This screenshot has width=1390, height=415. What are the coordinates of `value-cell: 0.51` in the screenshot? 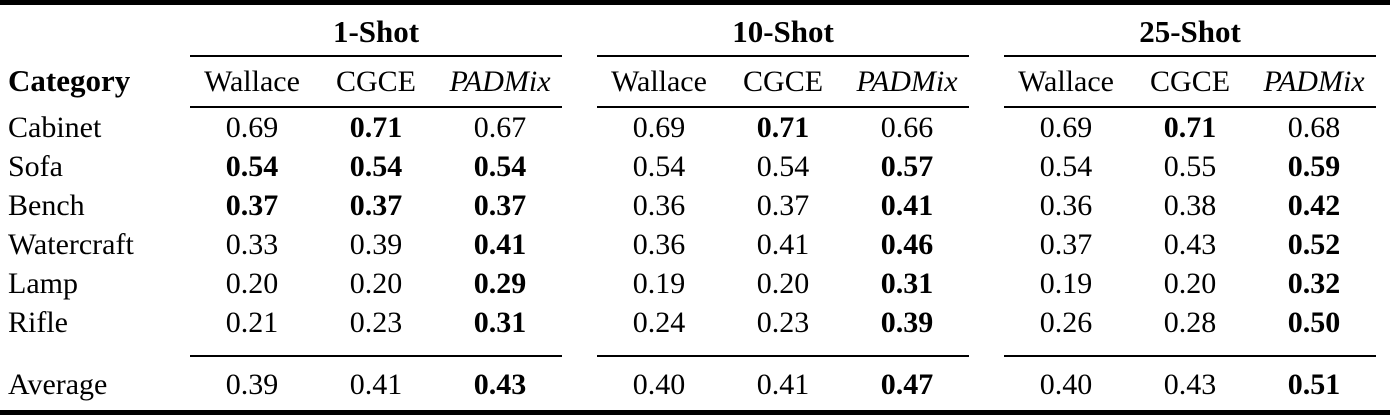 It's located at (1314, 382).